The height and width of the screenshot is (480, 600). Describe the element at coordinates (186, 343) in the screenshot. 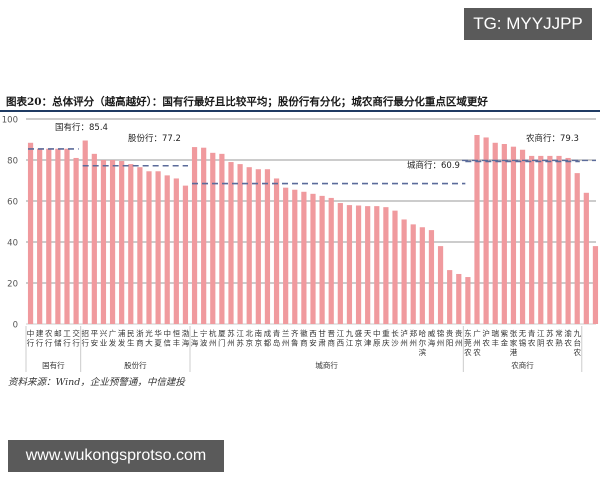

I see `x-tick-label: 海` at that location.